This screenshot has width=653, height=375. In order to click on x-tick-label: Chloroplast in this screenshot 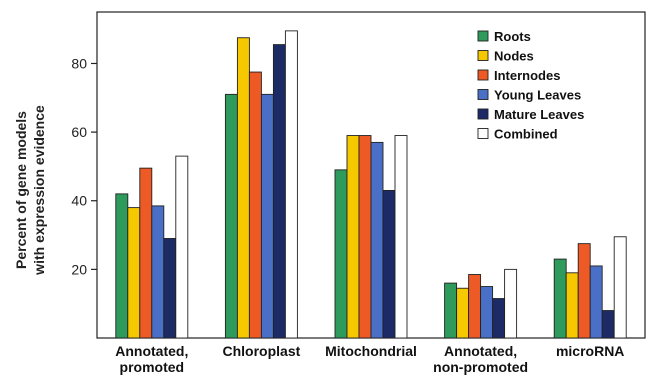, I will do `click(262, 351)`.